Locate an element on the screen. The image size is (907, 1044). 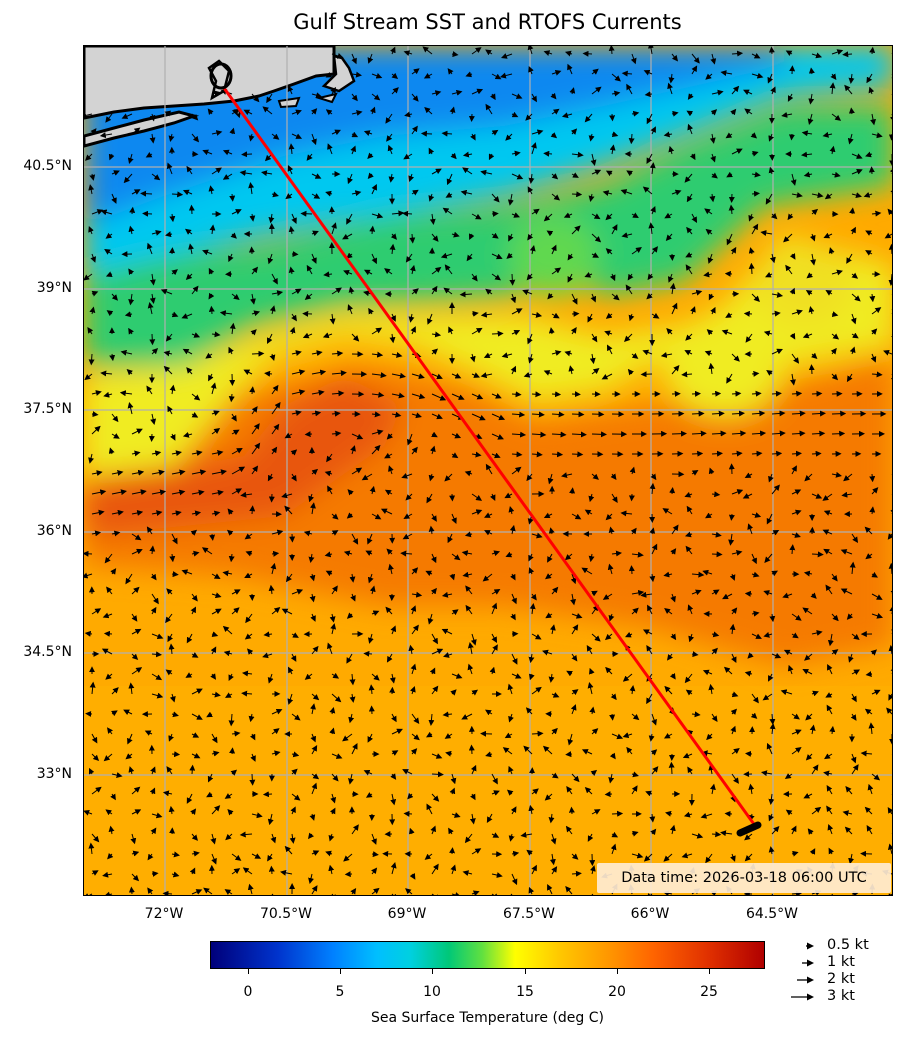
data-time-label: Data time: 2026-03-18 06:00 UTC is located at coordinates (744, 878).